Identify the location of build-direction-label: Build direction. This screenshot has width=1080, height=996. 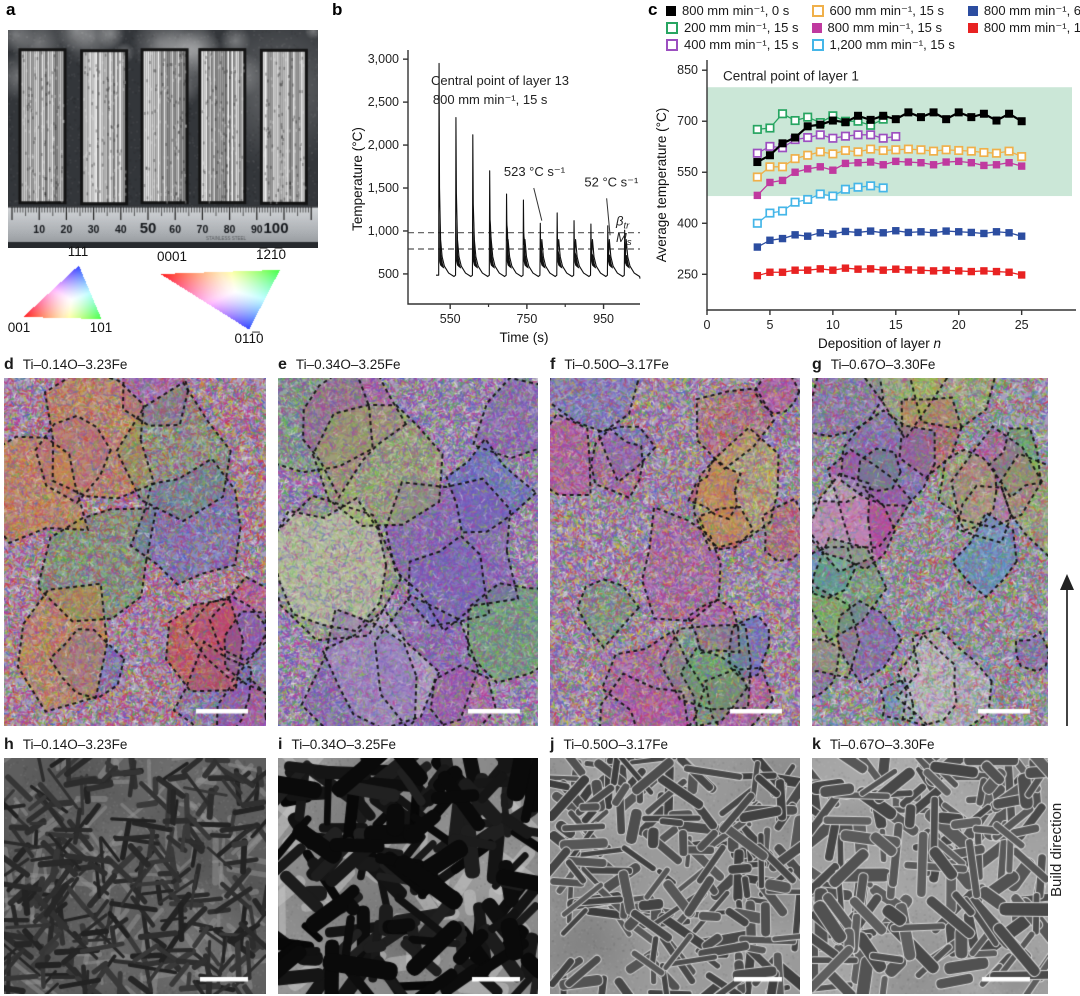
(1056, 849).